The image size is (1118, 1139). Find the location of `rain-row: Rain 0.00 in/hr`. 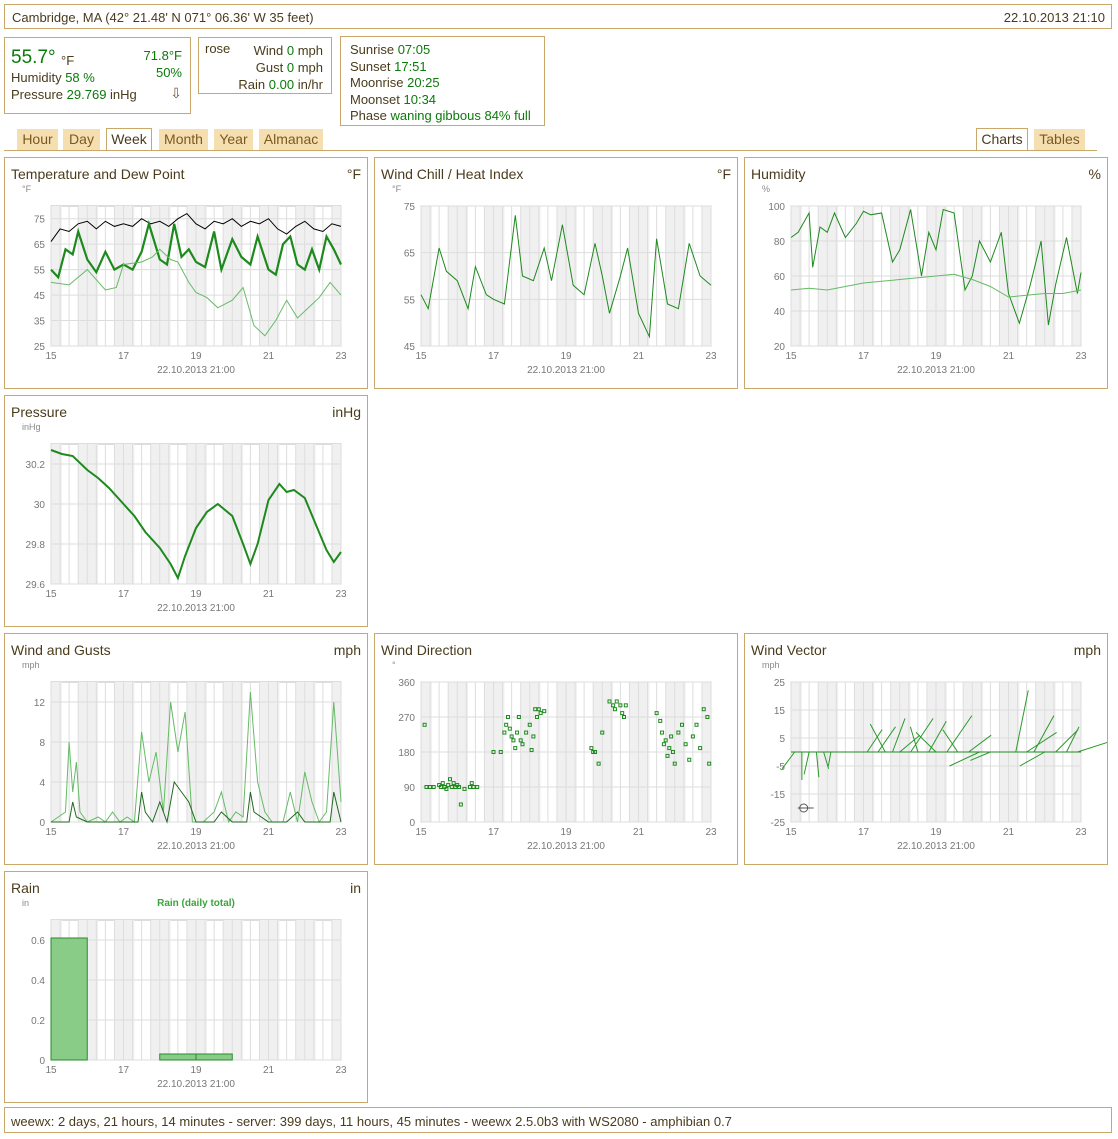

rain-row: Rain 0.00 in/hr is located at coordinates (280, 84).